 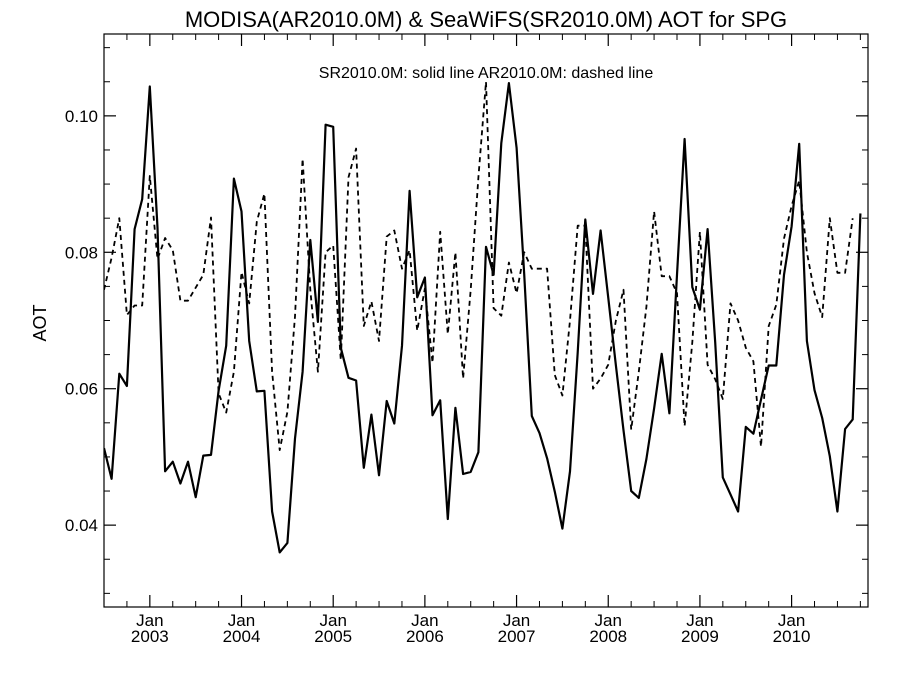 What do you see at coordinates (81, 116) in the screenshot?
I see `y-tick-label: 0.10` at bounding box center [81, 116].